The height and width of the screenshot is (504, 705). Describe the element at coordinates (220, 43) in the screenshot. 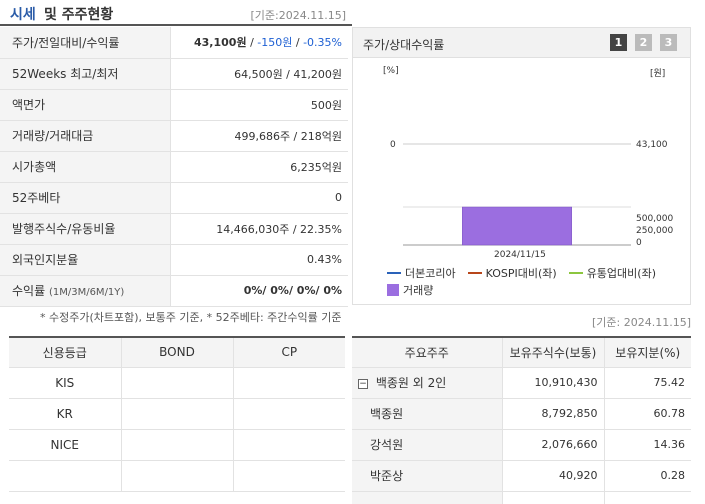

I see `current-price: 43,100원` at that location.